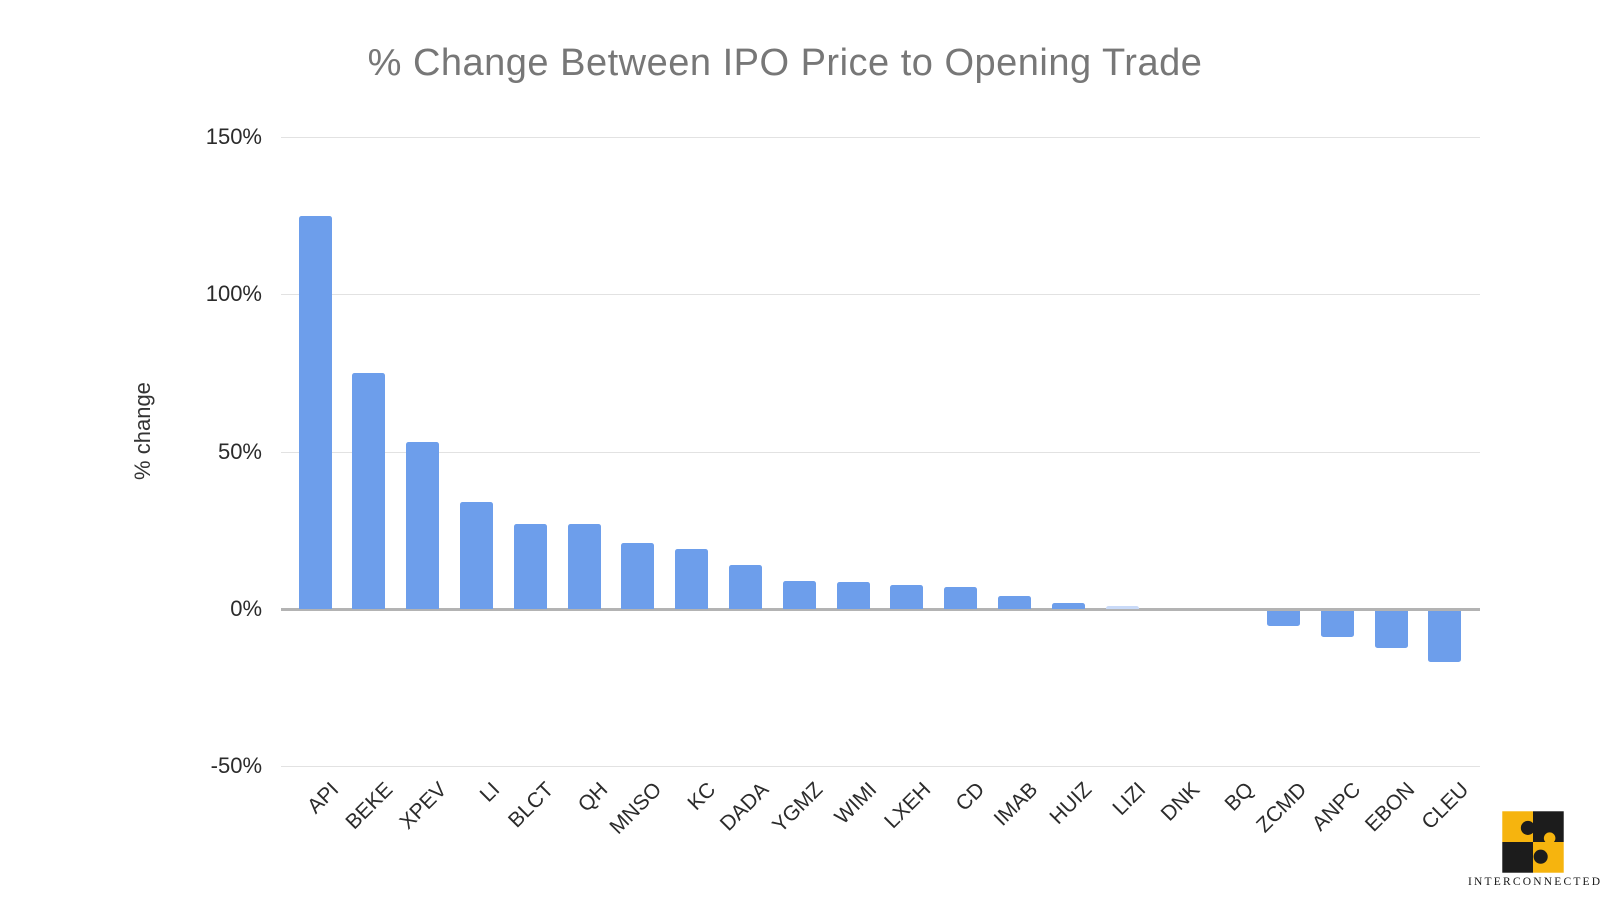  Describe the element at coordinates (1068, 605) in the screenshot. I see `bar-huiz` at that location.